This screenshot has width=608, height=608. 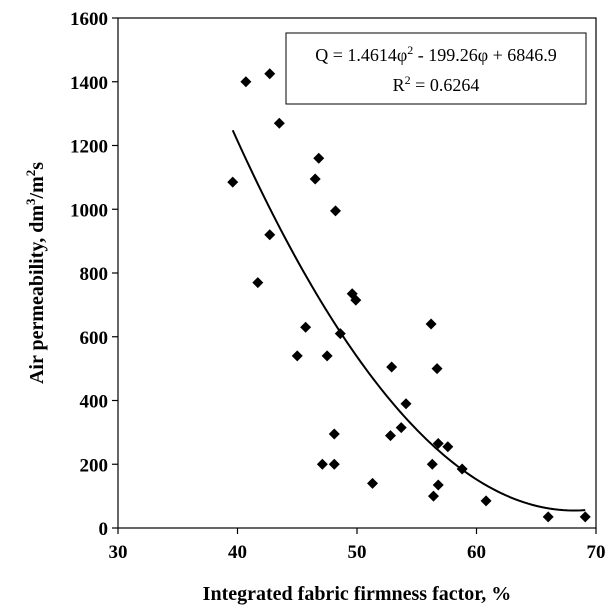 What do you see at coordinates (94, 402) in the screenshot?
I see `y-tick-label: 400` at bounding box center [94, 402].